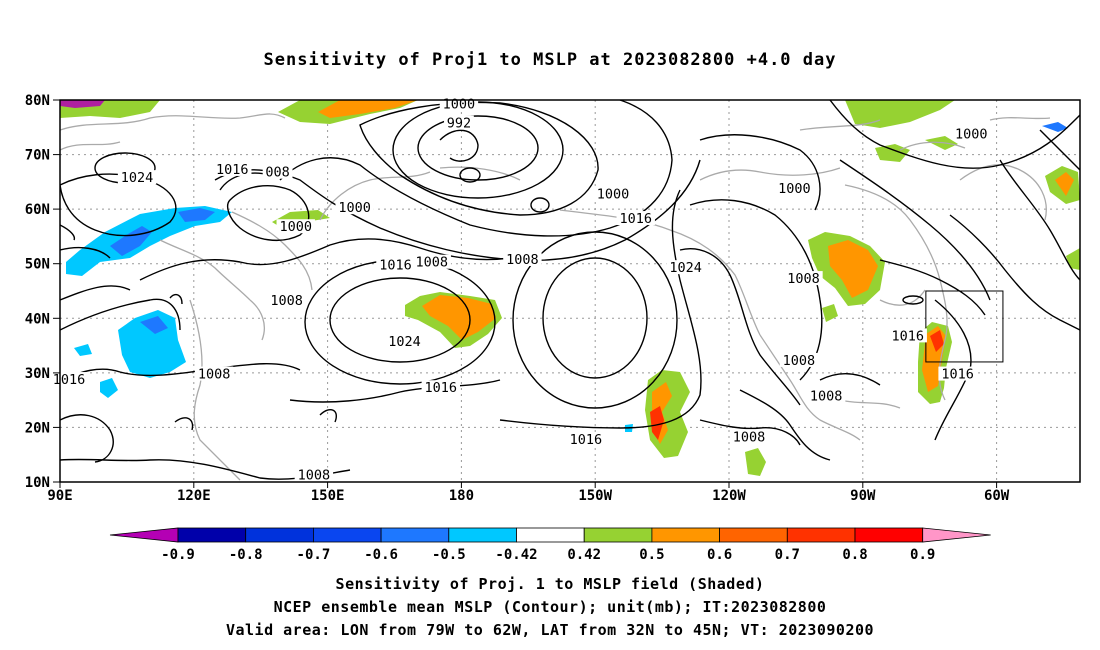  I want to click on contour-label: 992, so click(459, 124).